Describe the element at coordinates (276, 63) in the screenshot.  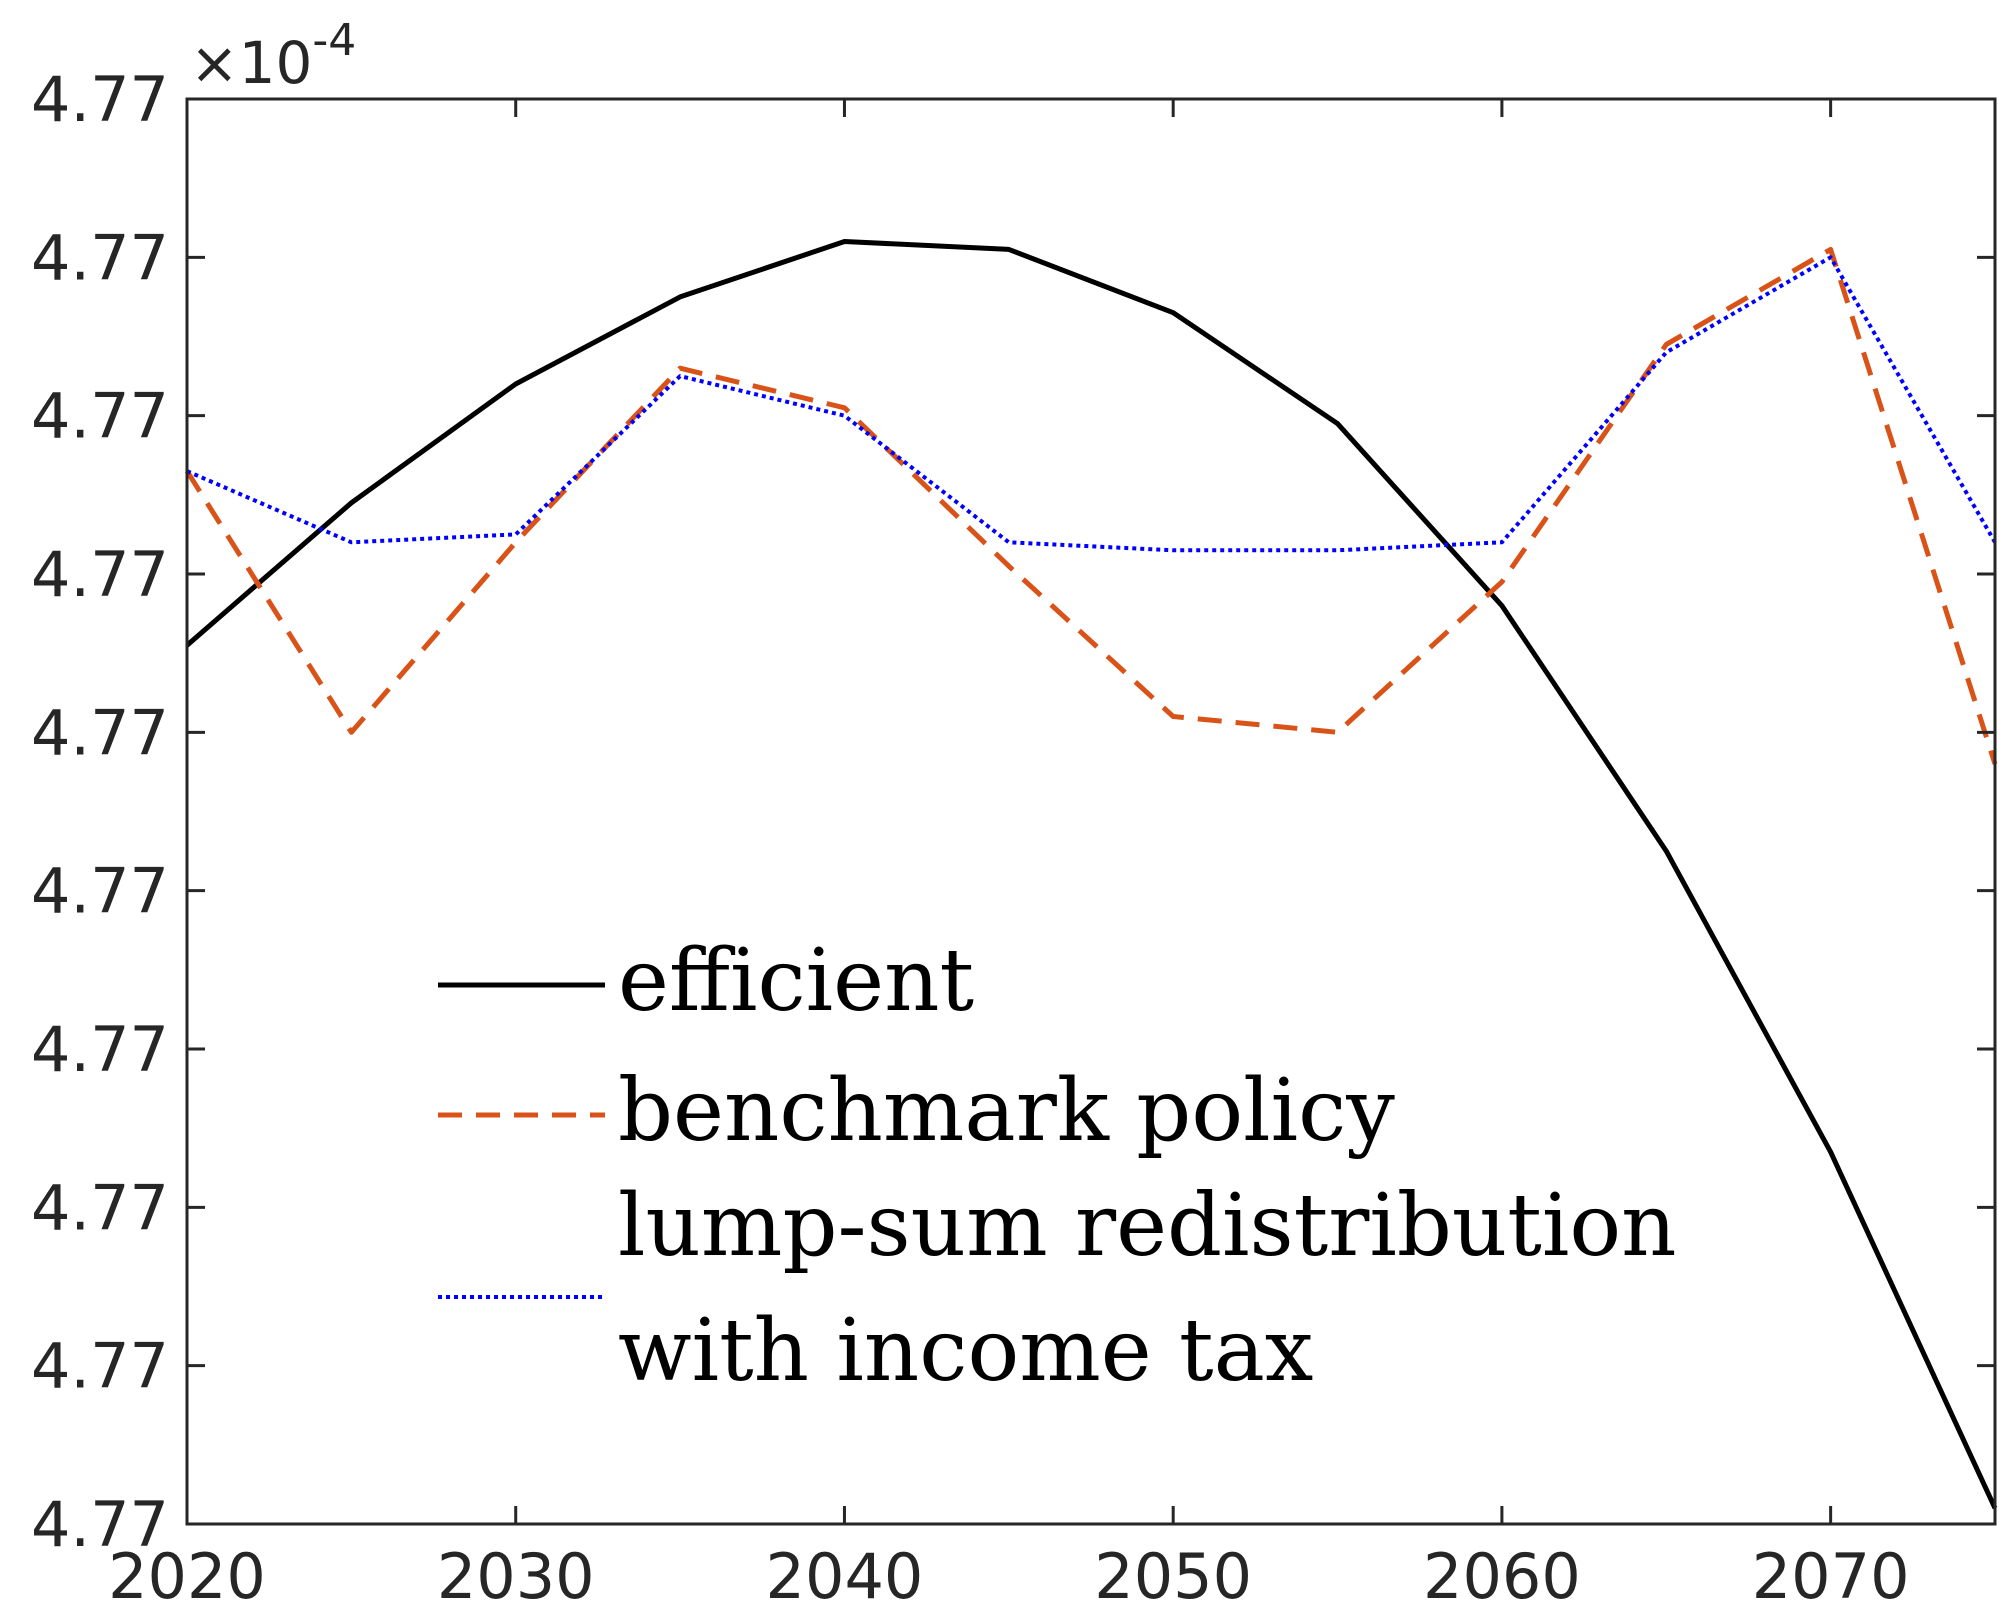
I see `exponent-base: 10` at that location.